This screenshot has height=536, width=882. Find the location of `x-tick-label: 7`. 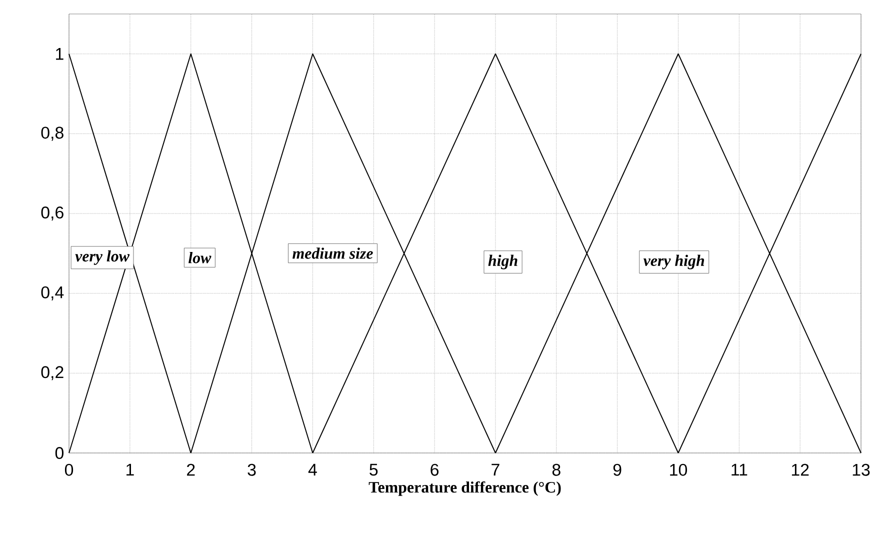

x-tick-label: 7 is located at coordinates (496, 470).